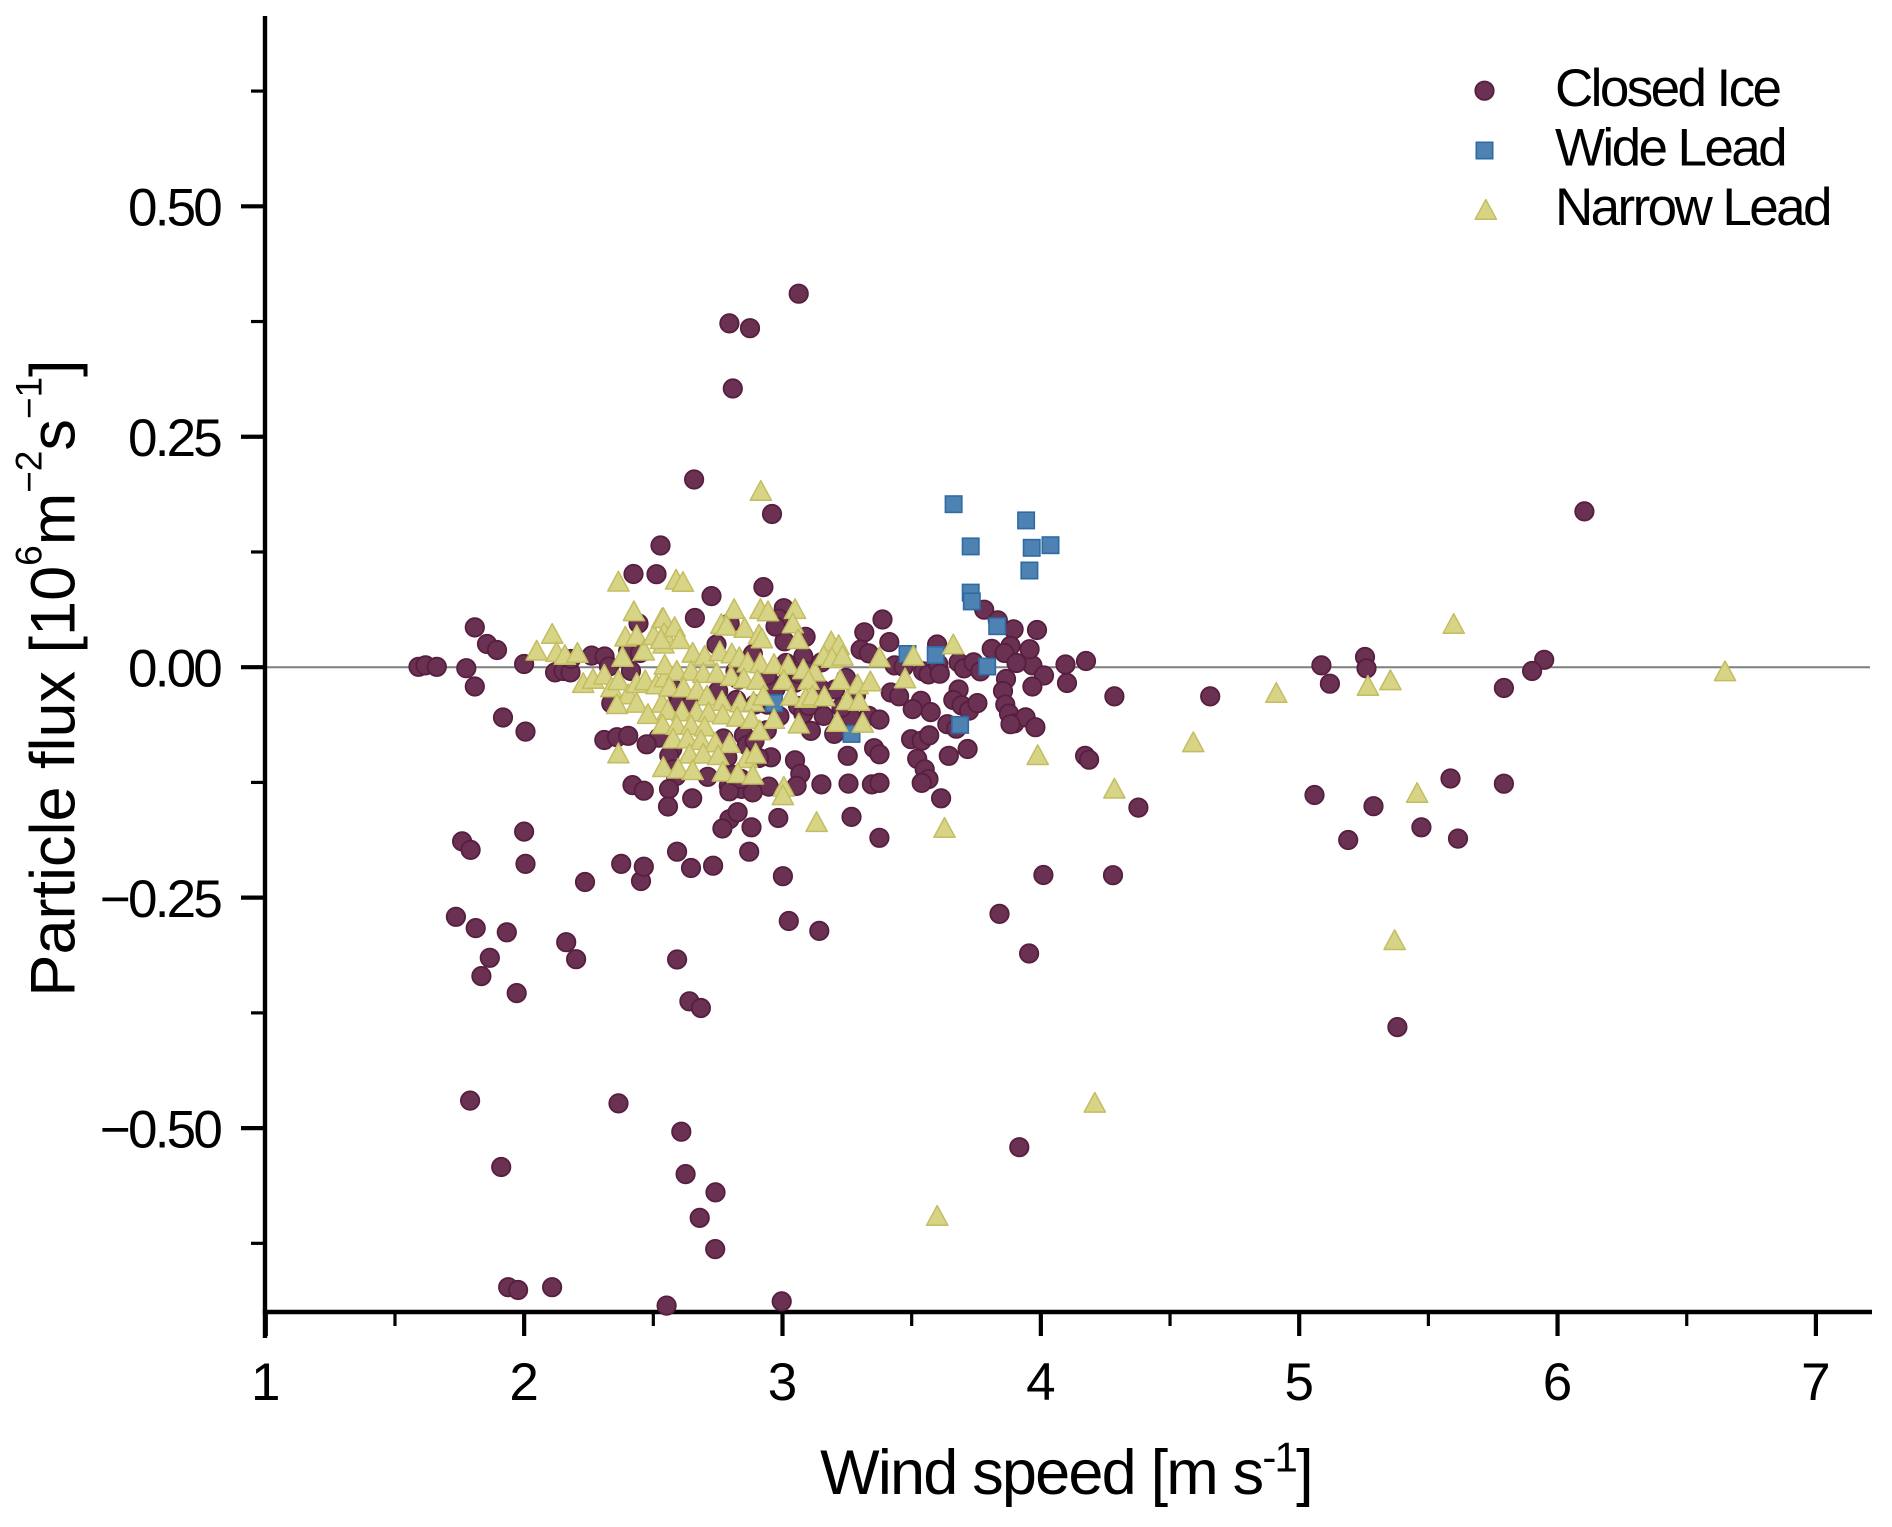  Describe the element at coordinates (1815, 1382) in the screenshot. I see `svg-text: 7` at that location.